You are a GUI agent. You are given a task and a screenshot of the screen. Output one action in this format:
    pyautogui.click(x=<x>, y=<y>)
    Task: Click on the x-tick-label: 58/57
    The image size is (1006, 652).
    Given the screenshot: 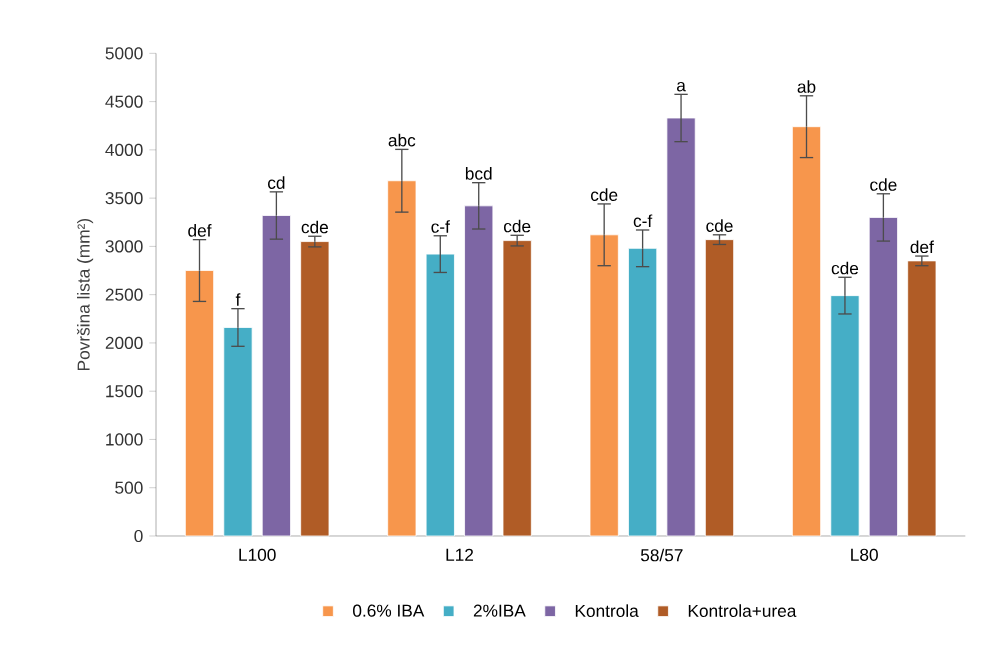 What is the action you would take?
    pyautogui.click(x=661, y=555)
    